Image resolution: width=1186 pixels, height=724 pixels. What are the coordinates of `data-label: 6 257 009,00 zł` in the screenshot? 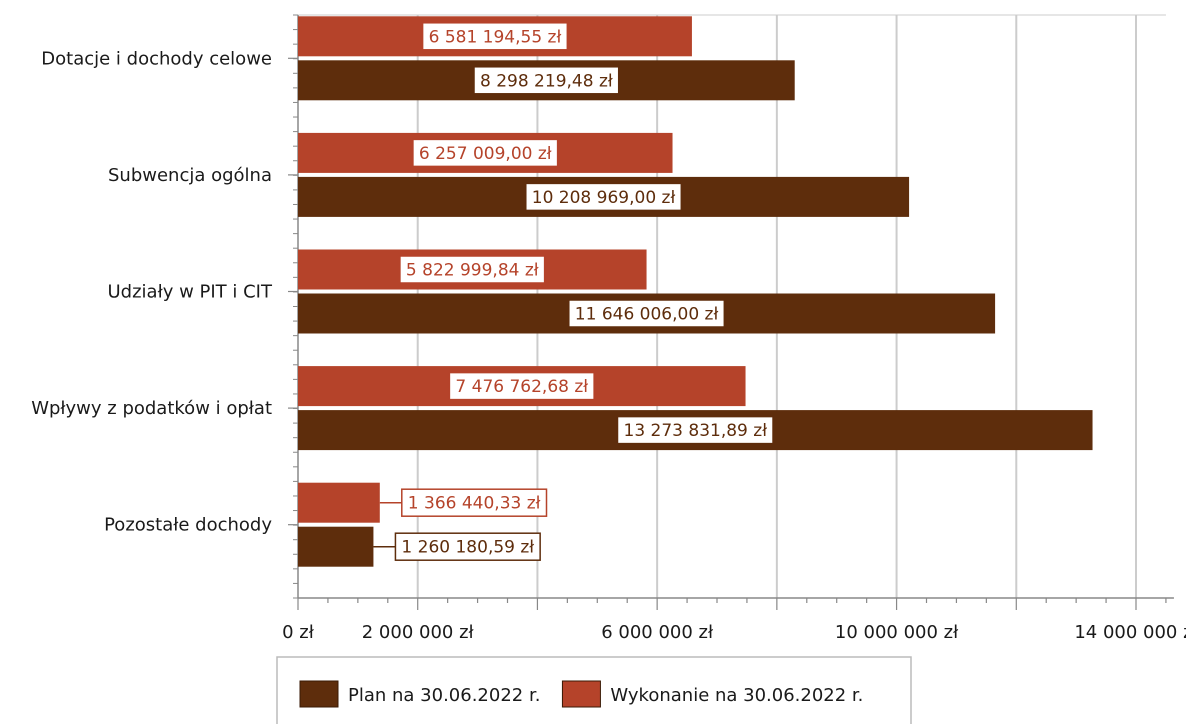 It's located at (485, 154).